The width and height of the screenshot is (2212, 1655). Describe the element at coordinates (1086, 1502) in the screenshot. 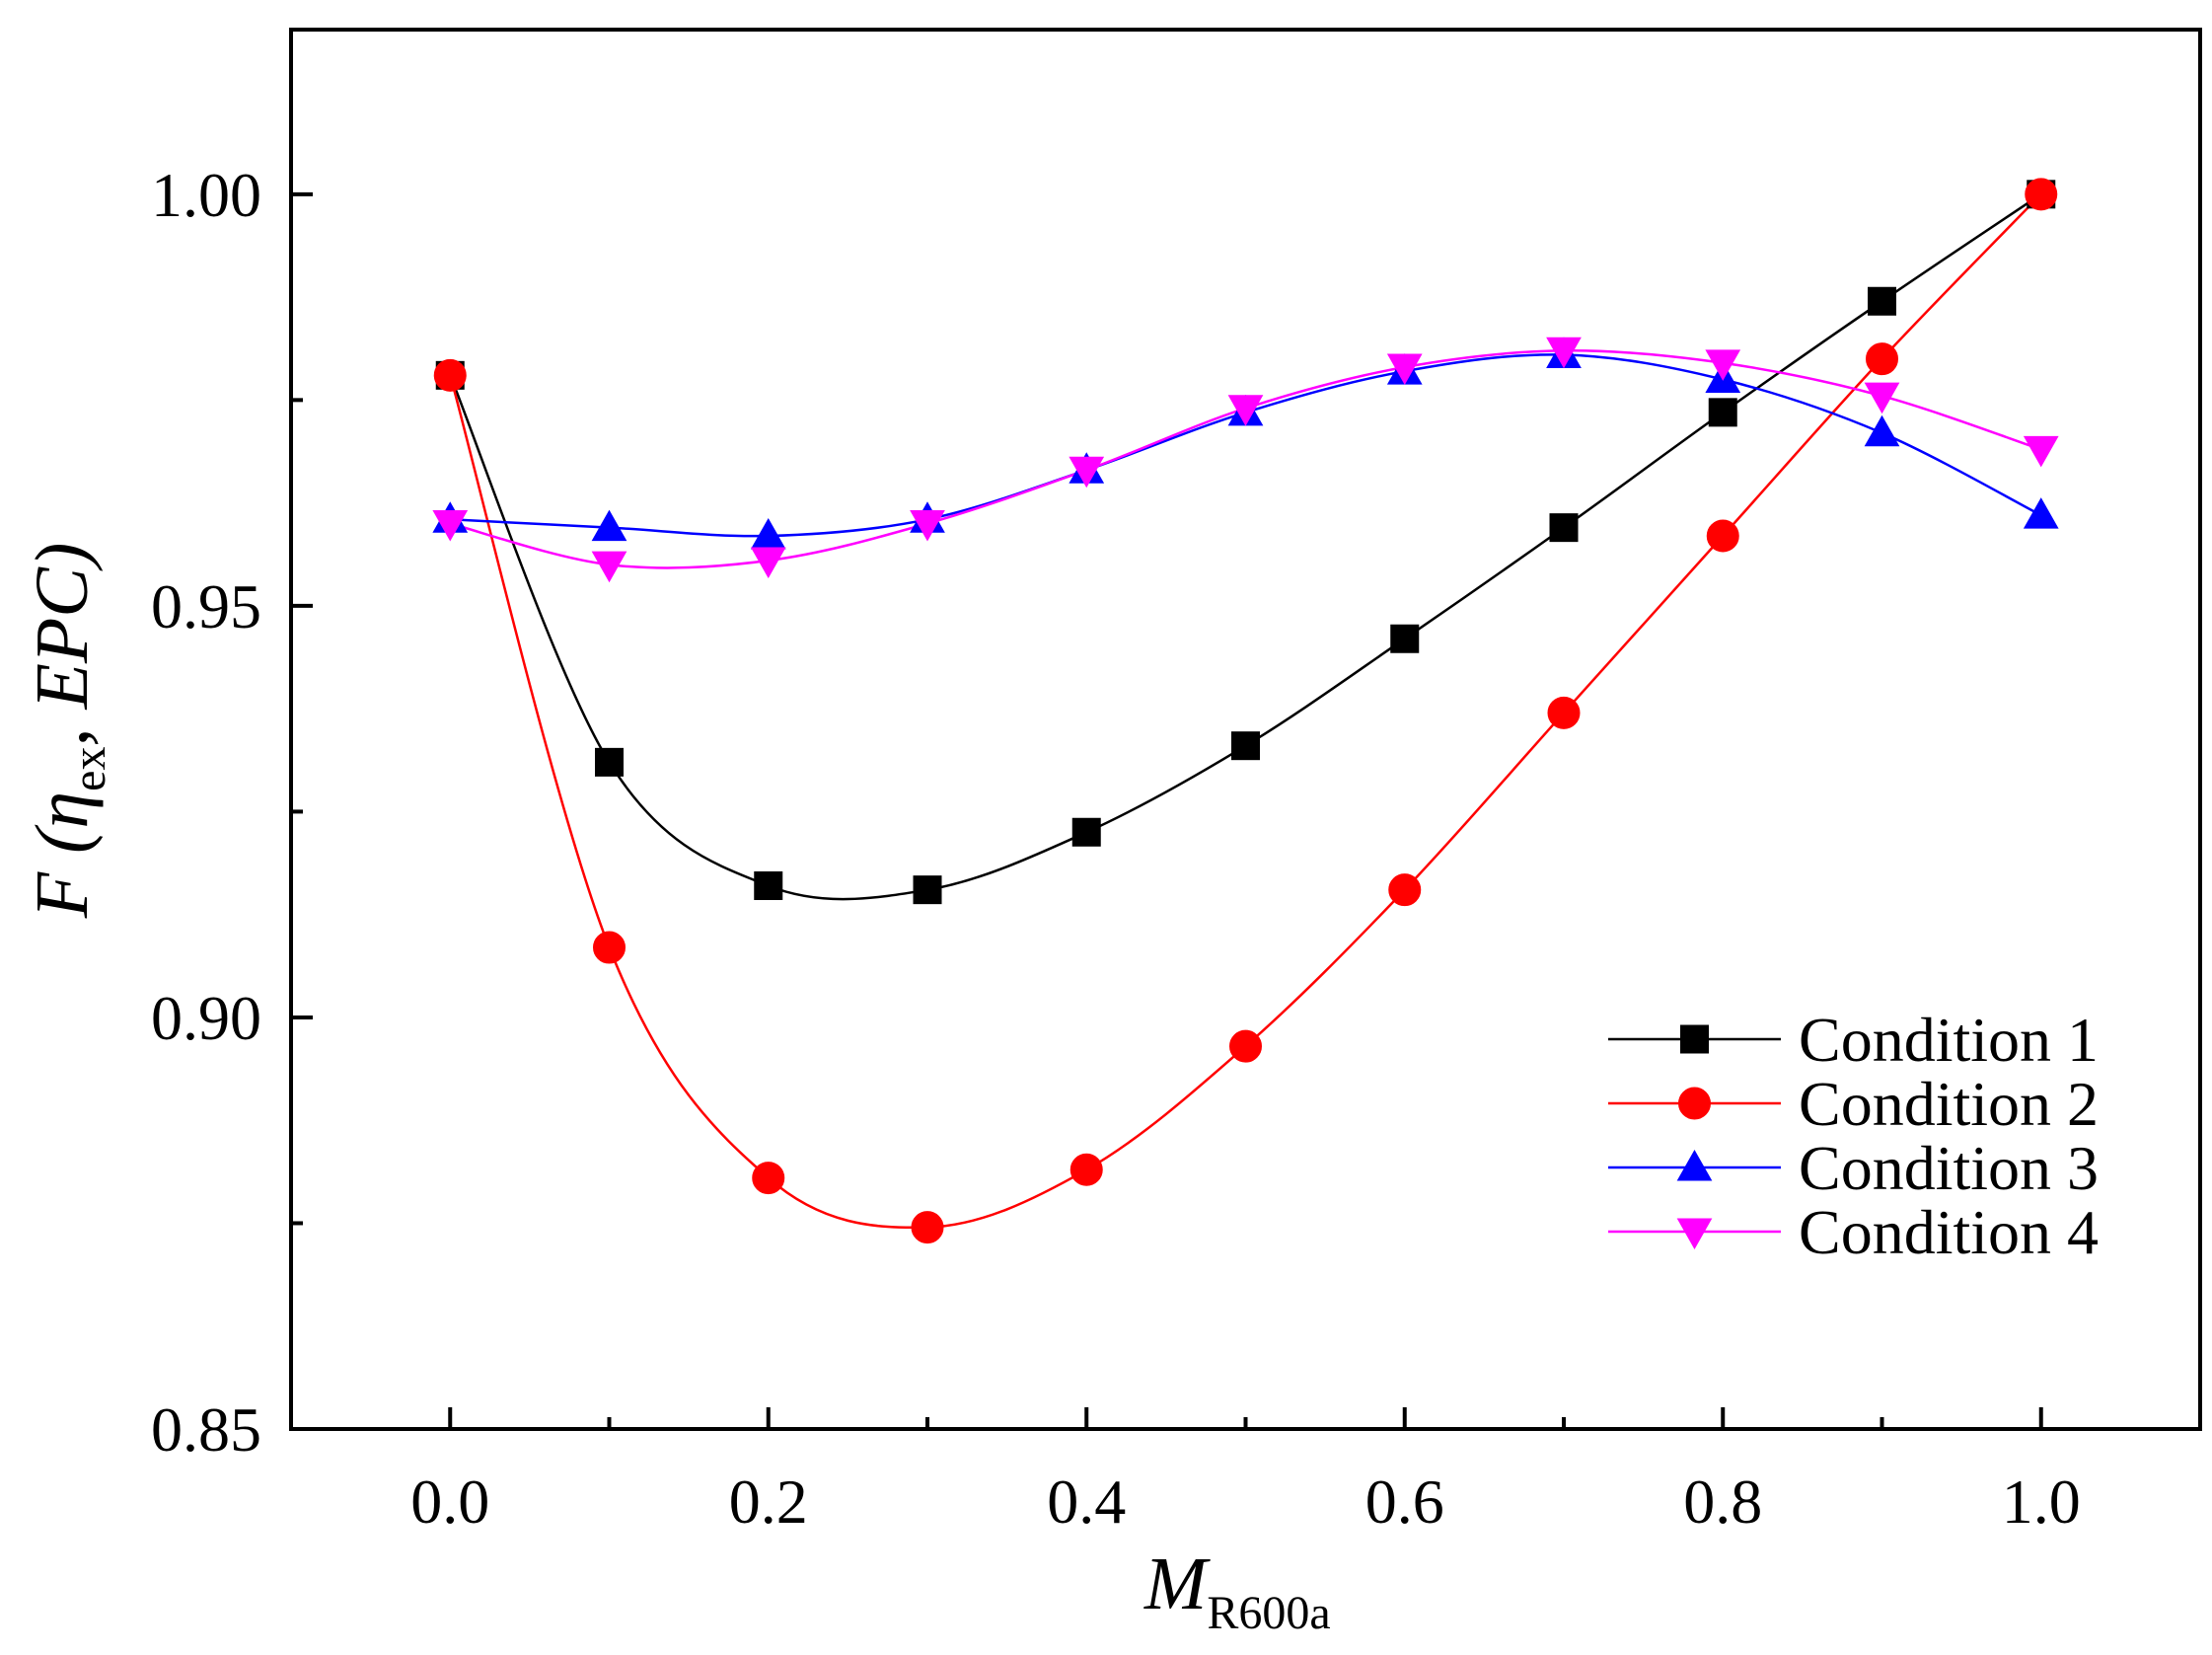

I see `x-tick-label: 0.4` at that location.